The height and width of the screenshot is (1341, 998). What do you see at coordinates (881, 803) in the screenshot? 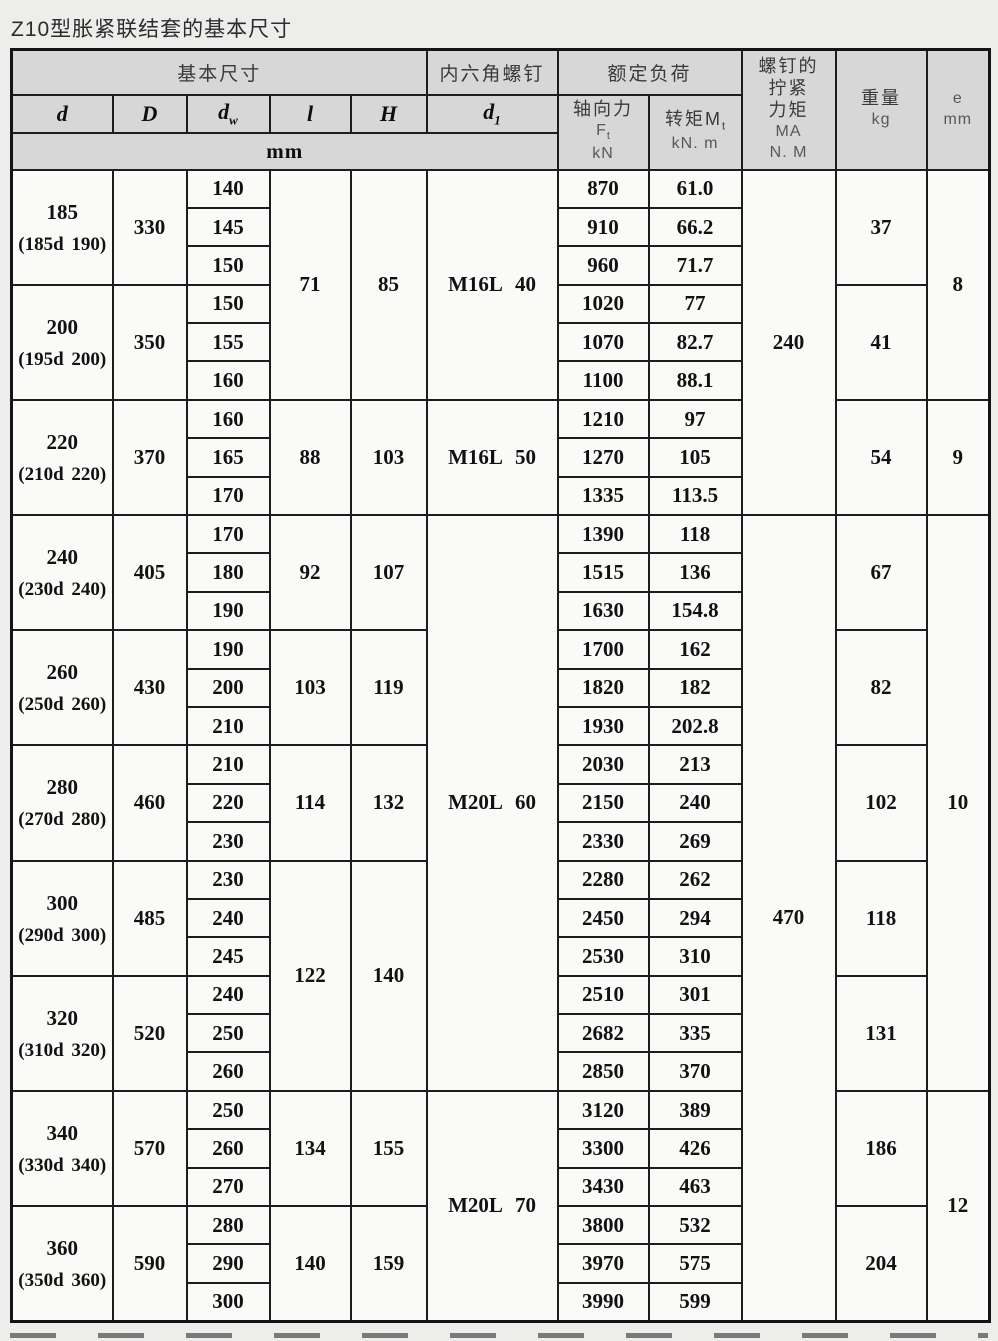
I see `weight-cell: 102` at bounding box center [881, 803].